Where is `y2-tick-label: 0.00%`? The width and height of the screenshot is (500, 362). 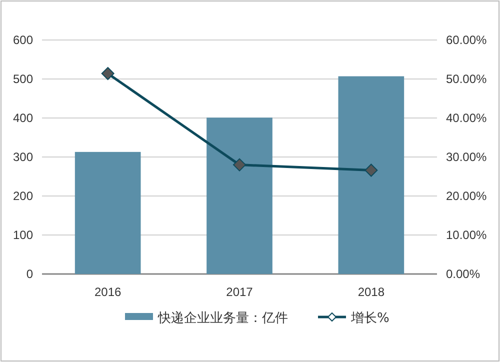
y2-tick-label: 0.00% is located at coordinates (463, 274).